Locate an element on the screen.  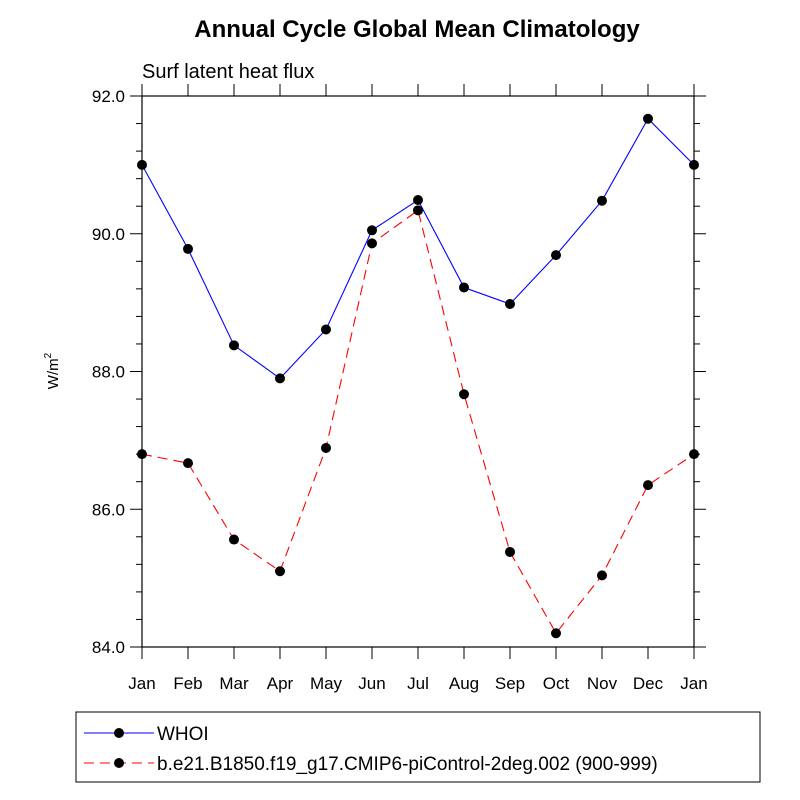
y-tick-label: 88.0 is located at coordinates (108, 372).